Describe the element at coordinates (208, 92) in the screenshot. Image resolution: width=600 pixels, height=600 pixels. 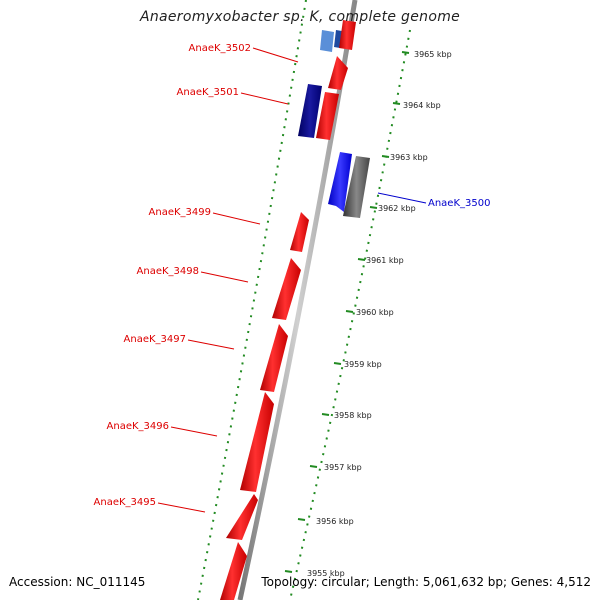
I see `gene-label-AnaeK_3501: AnaeK_3501` at that location.